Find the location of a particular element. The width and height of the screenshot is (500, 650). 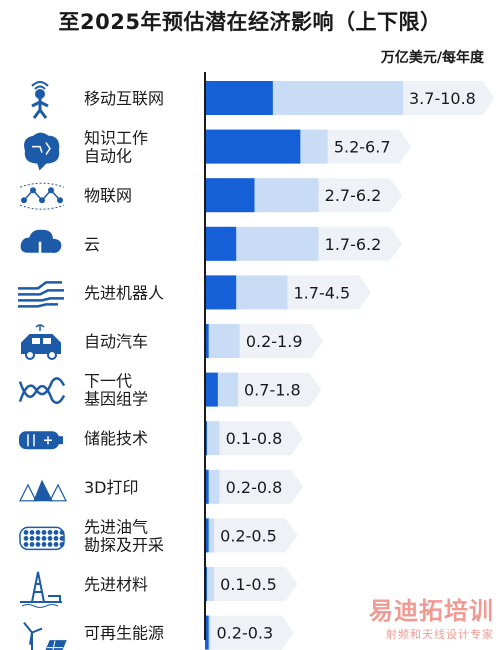

value-label: 0.7-1.8 is located at coordinates (272, 390).